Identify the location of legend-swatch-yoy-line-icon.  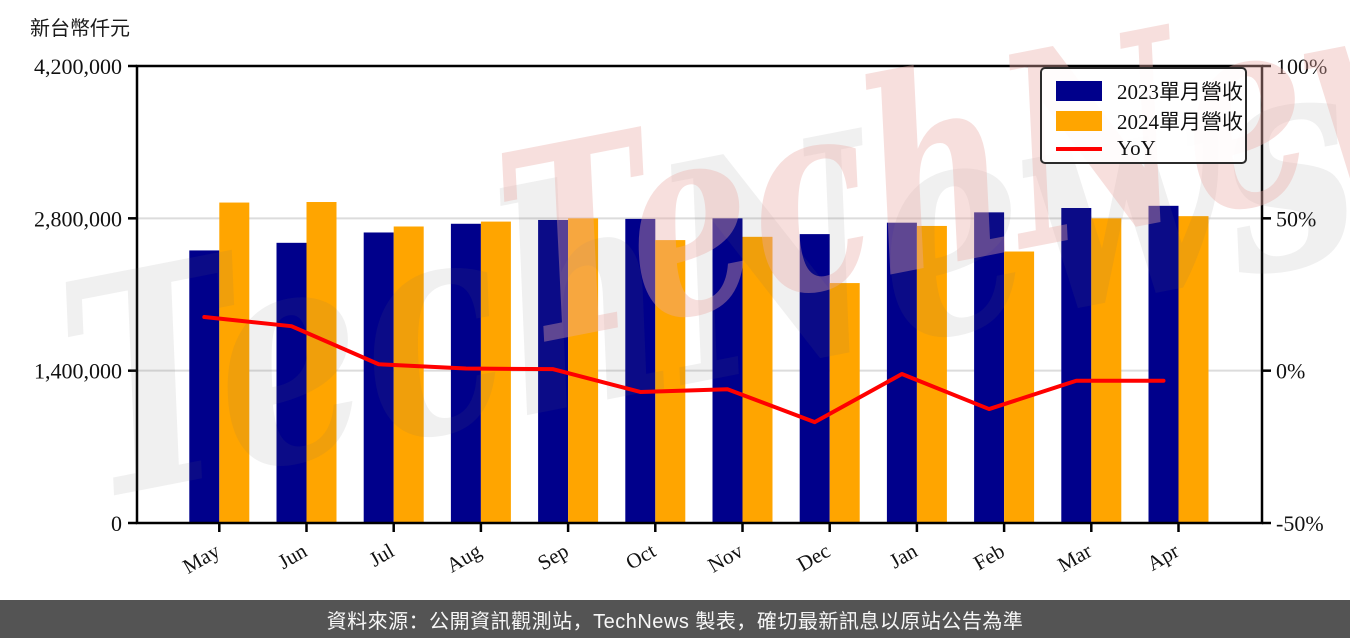
(1079, 148).